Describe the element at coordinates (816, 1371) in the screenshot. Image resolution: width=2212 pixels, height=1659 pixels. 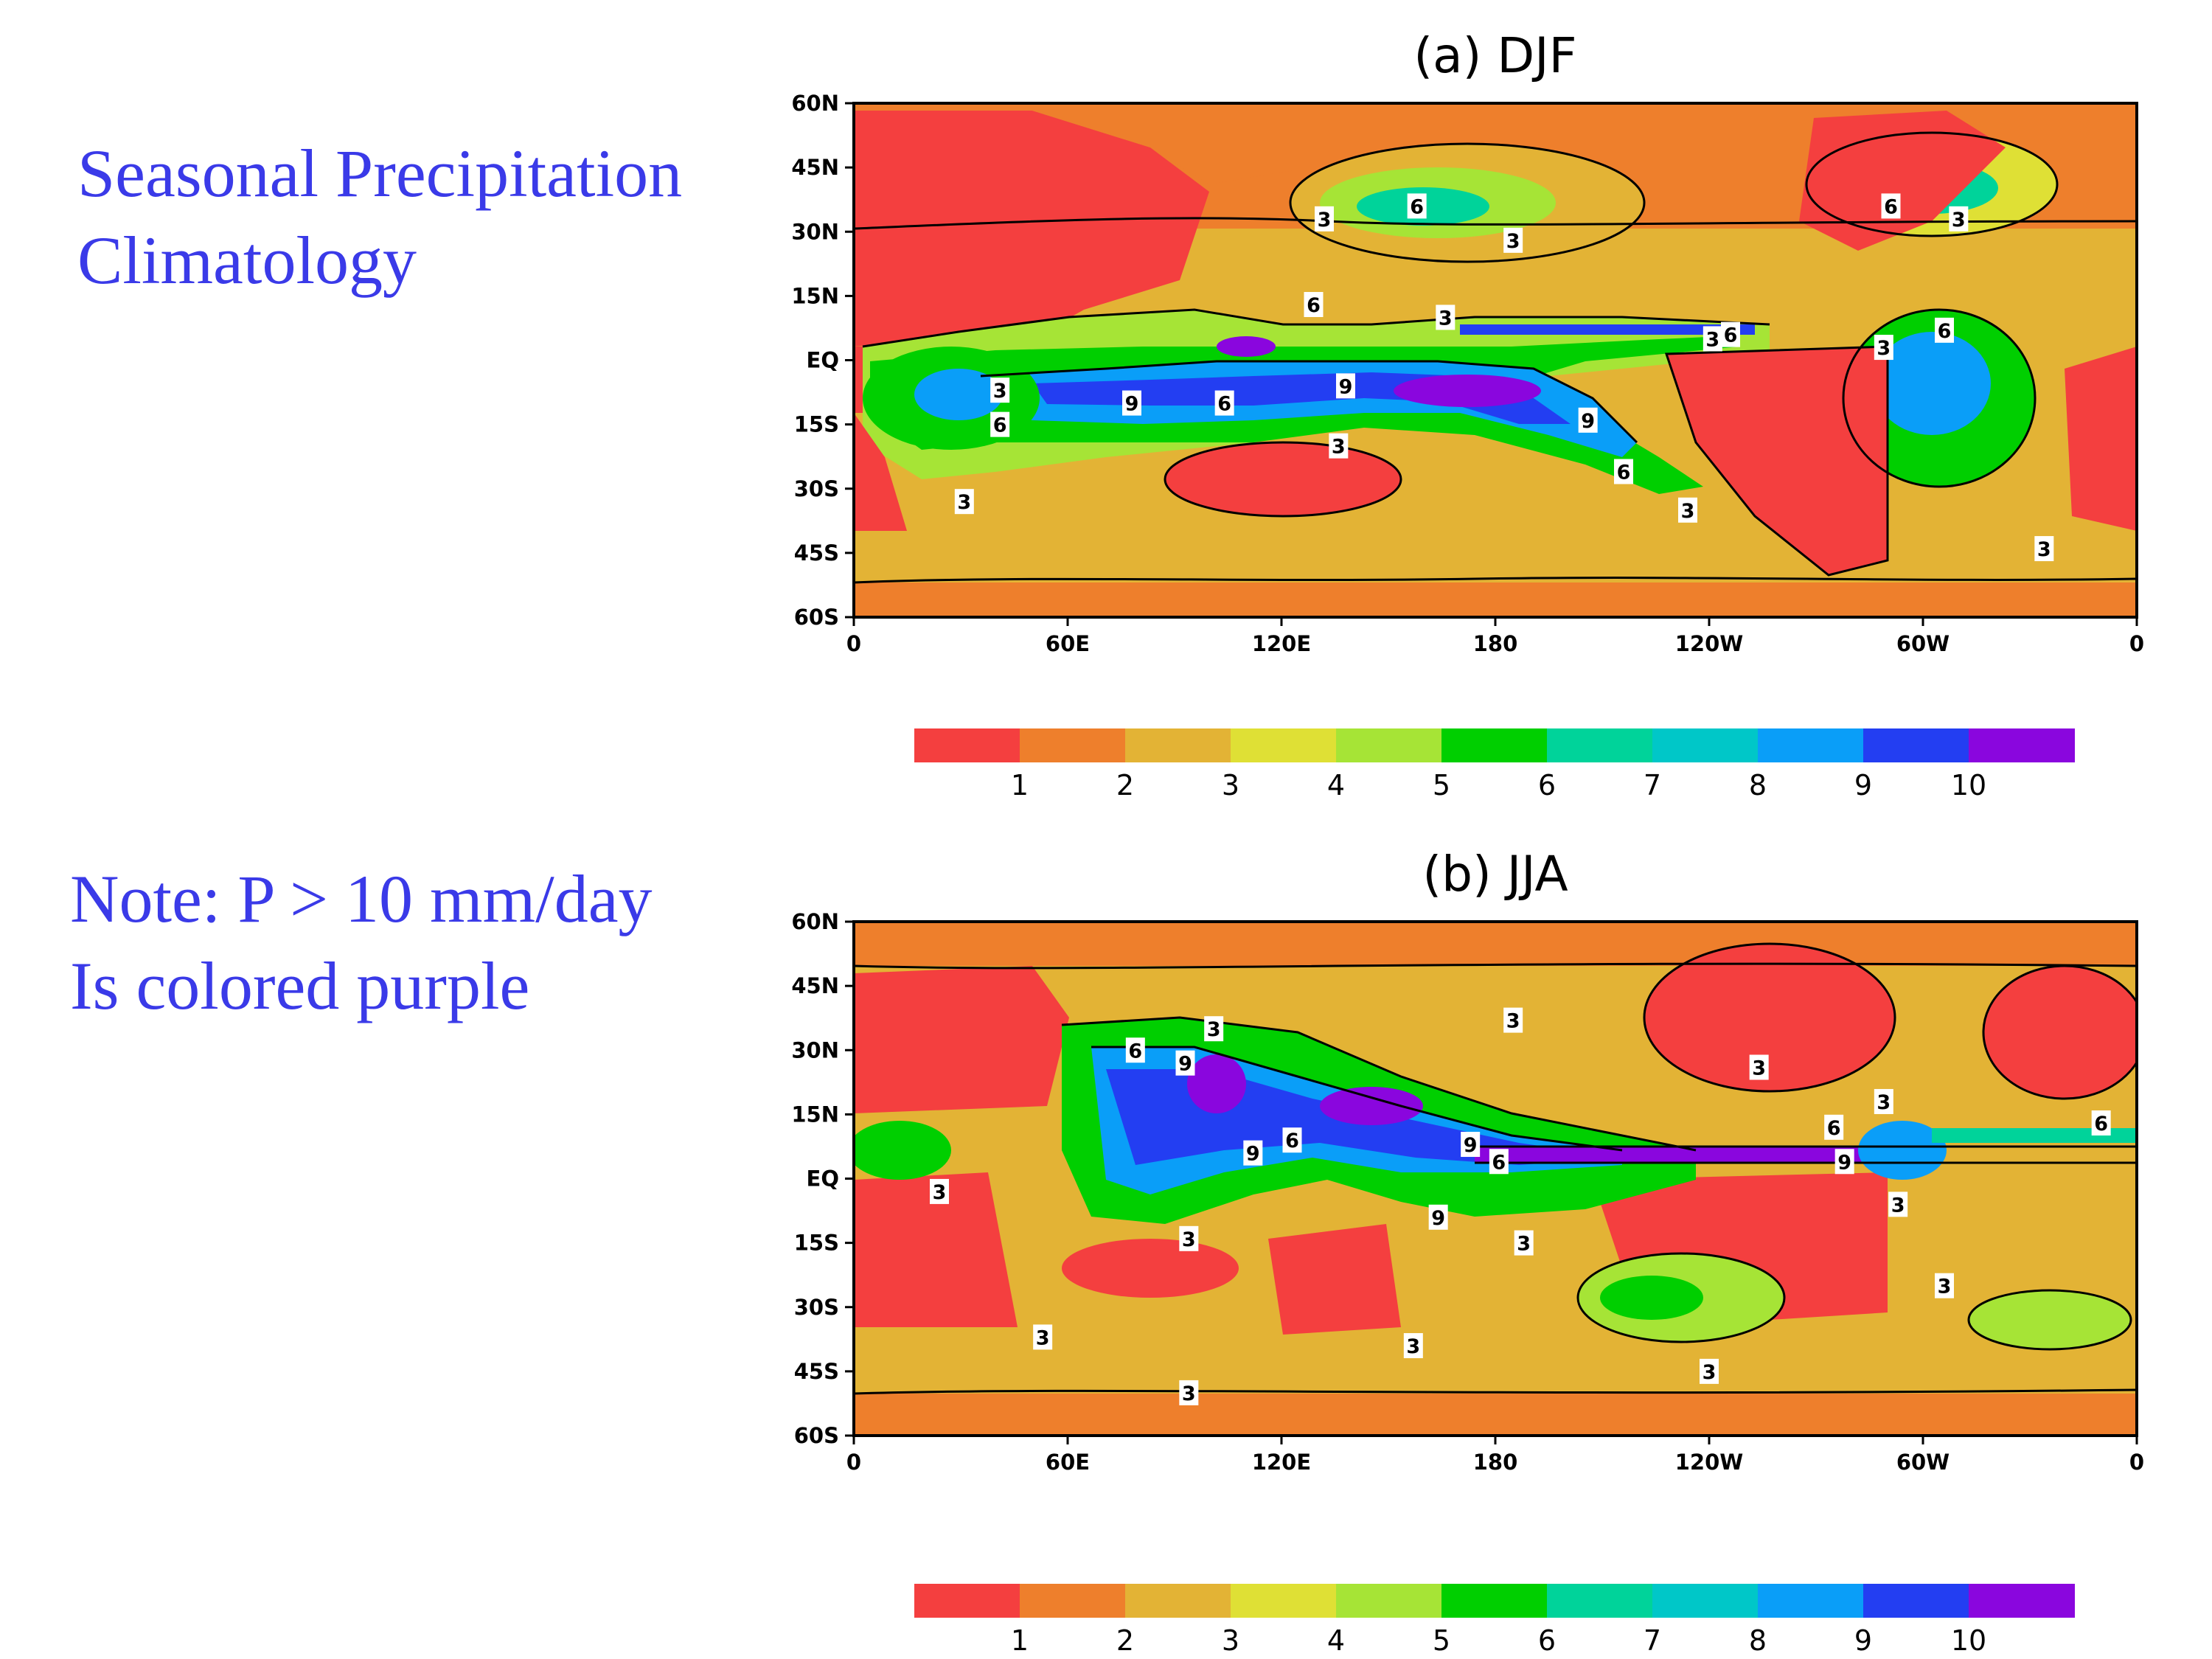
I see `lat-tick-label: 45S` at that location.